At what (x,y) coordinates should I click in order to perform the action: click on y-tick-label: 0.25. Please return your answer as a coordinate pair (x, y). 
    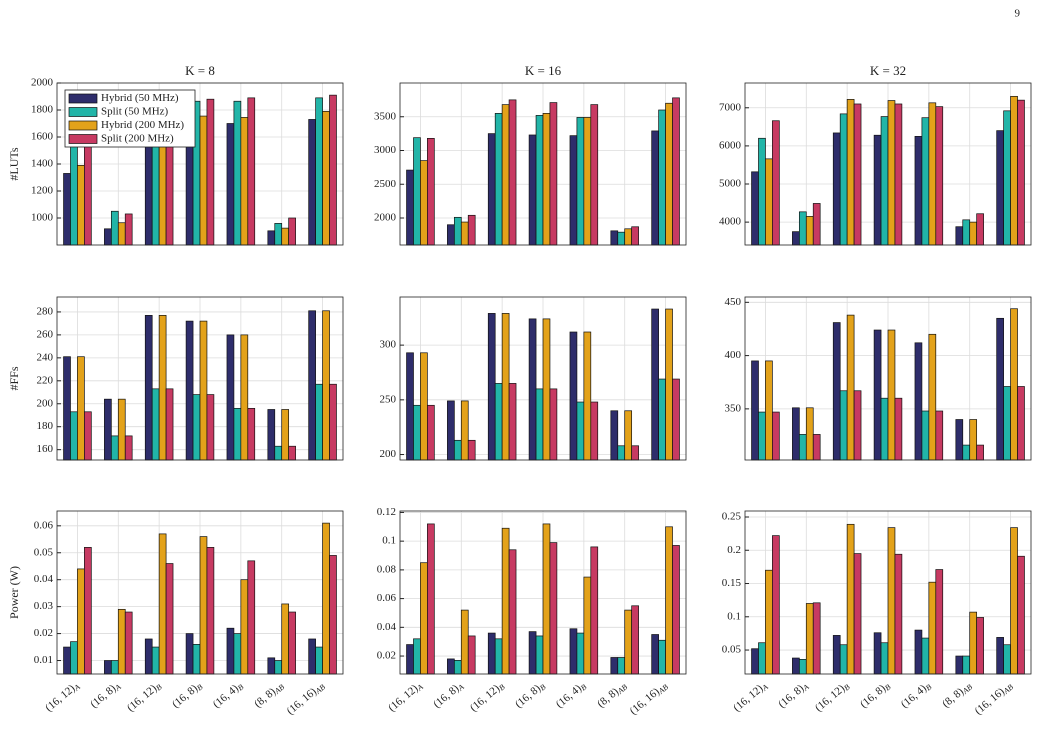
    Looking at the image, I should click on (732, 517).